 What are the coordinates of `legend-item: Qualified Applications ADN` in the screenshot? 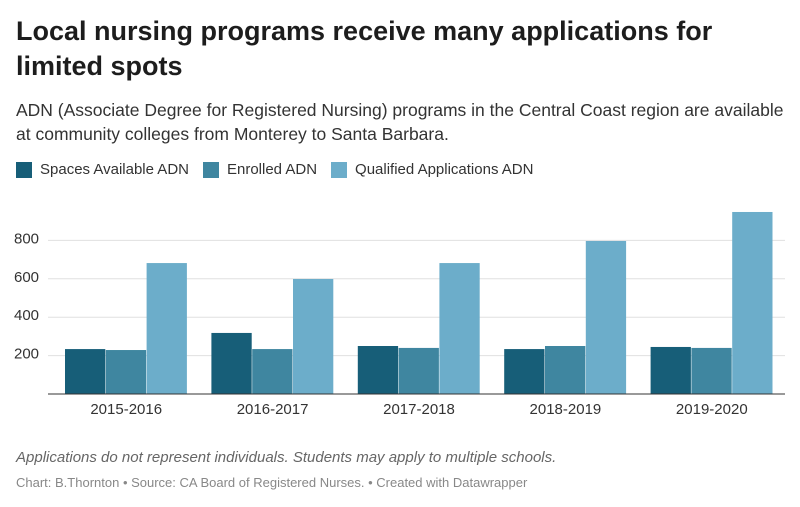 It's located at (432, 169).